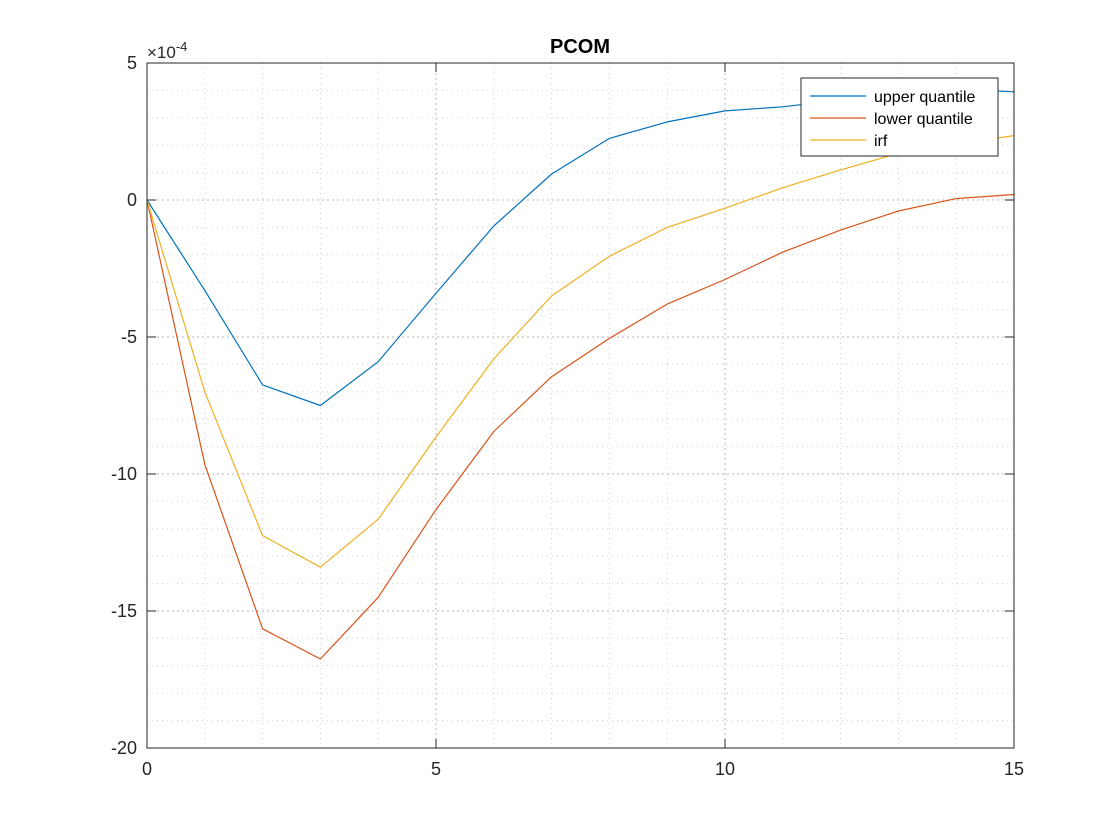  What do you see at coordinates (925, 97) in the screenshot?
I see `legend-label-upper-quantile: upper quantile` at bounding box center [925, 97].